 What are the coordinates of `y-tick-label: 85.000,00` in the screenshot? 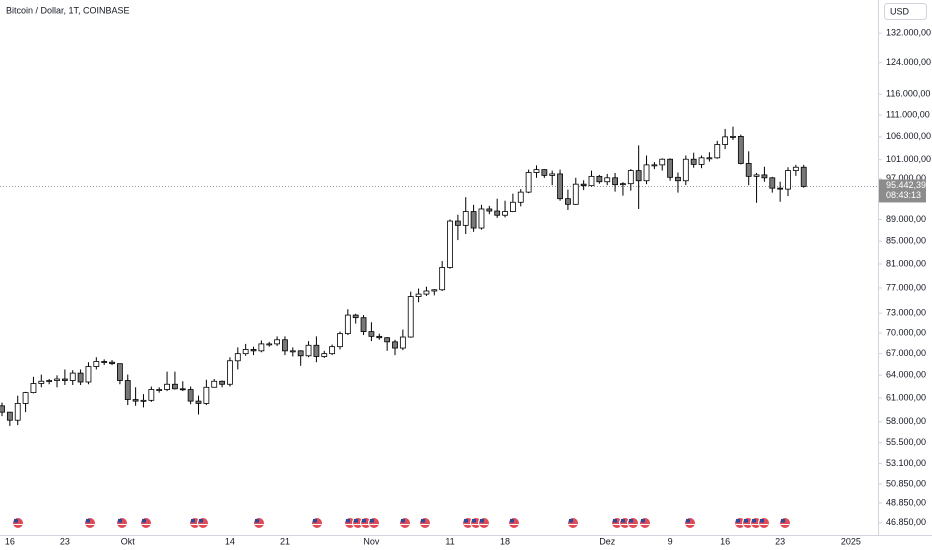 It's located at (906, 241).